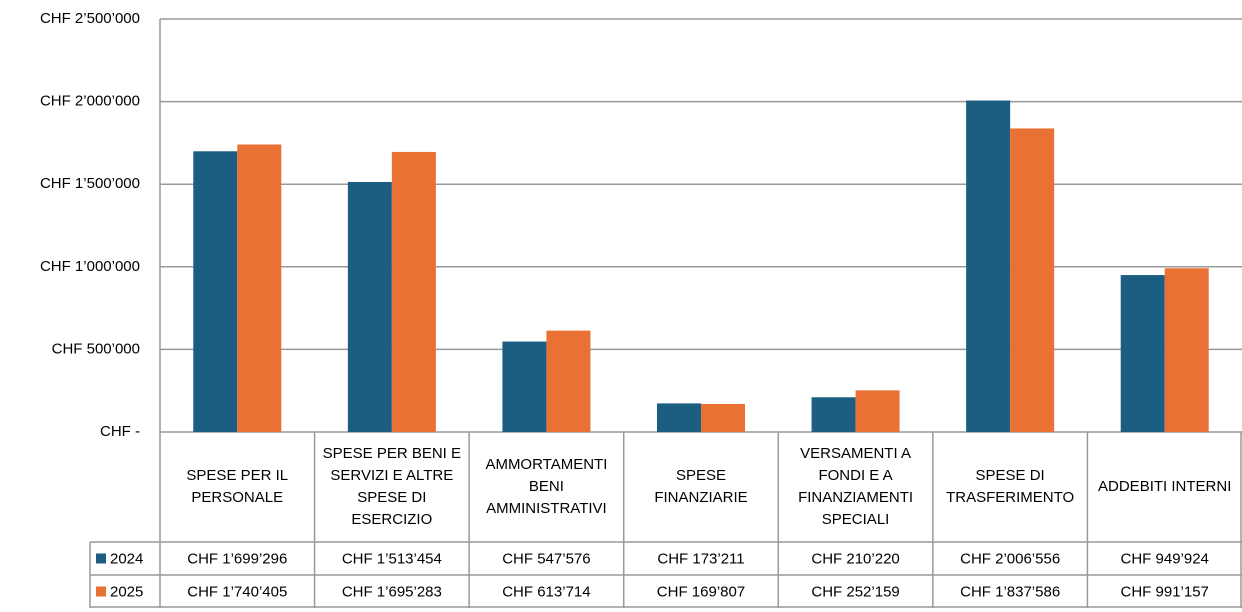 The width and height of the screenshot is (1242, 612). Describe the element at coordinates (546, 558) in the screenshot. I see `data-label: CHF 547’576` at that location.